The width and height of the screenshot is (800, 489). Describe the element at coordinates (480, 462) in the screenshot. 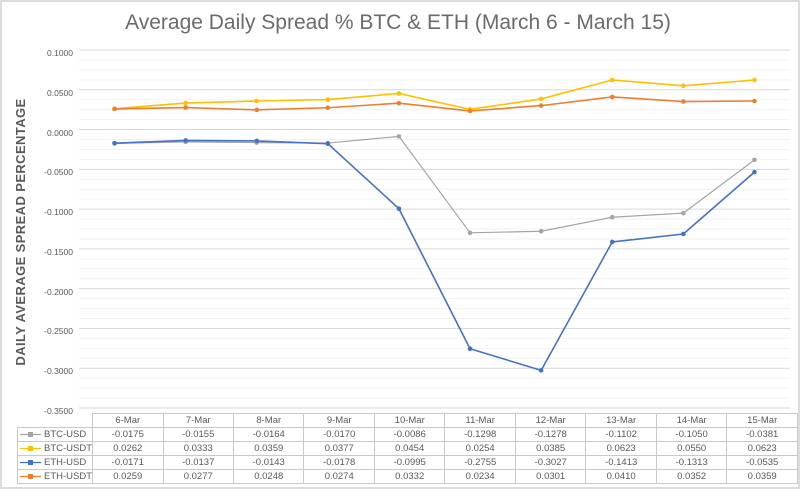

I see `table-value-cell: -0.2755` at that location.